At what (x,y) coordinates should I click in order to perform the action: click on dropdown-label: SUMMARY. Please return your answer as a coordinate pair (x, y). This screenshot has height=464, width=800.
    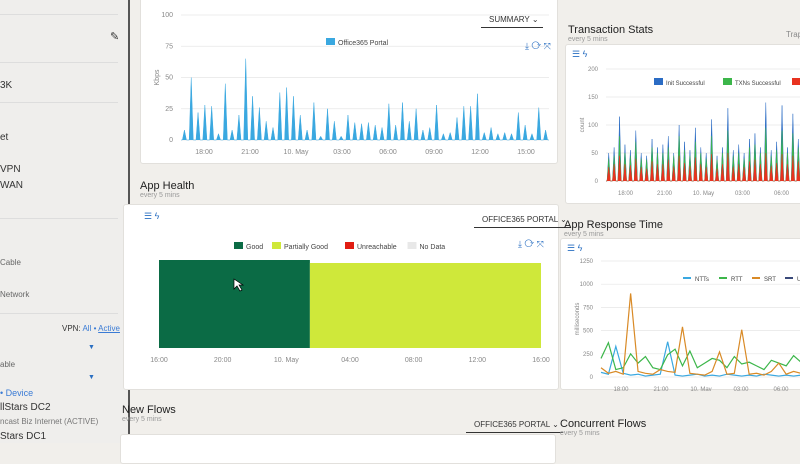
    Looking at the image, I should click on (509, 19).